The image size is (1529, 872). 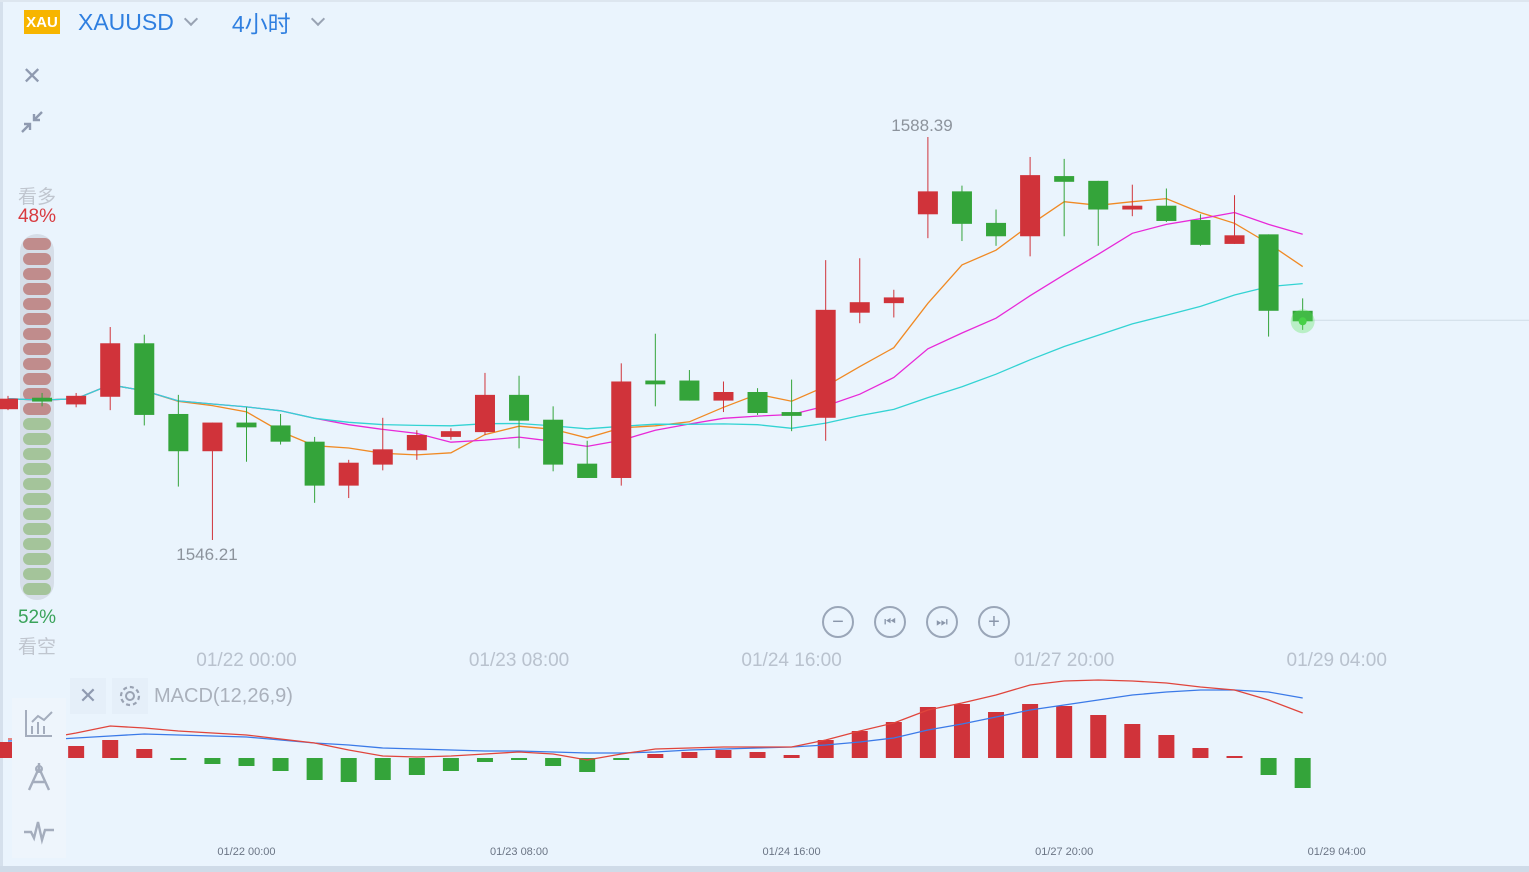 I want to click on close-indicator-button: ✕, so click(x=88, y=696).